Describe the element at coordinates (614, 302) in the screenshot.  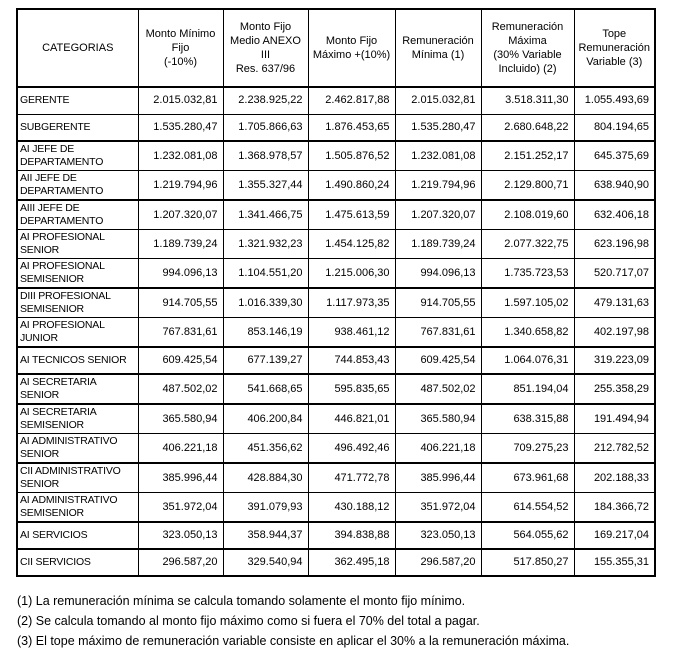
I see `value-cell: 479.131,63` at that location.